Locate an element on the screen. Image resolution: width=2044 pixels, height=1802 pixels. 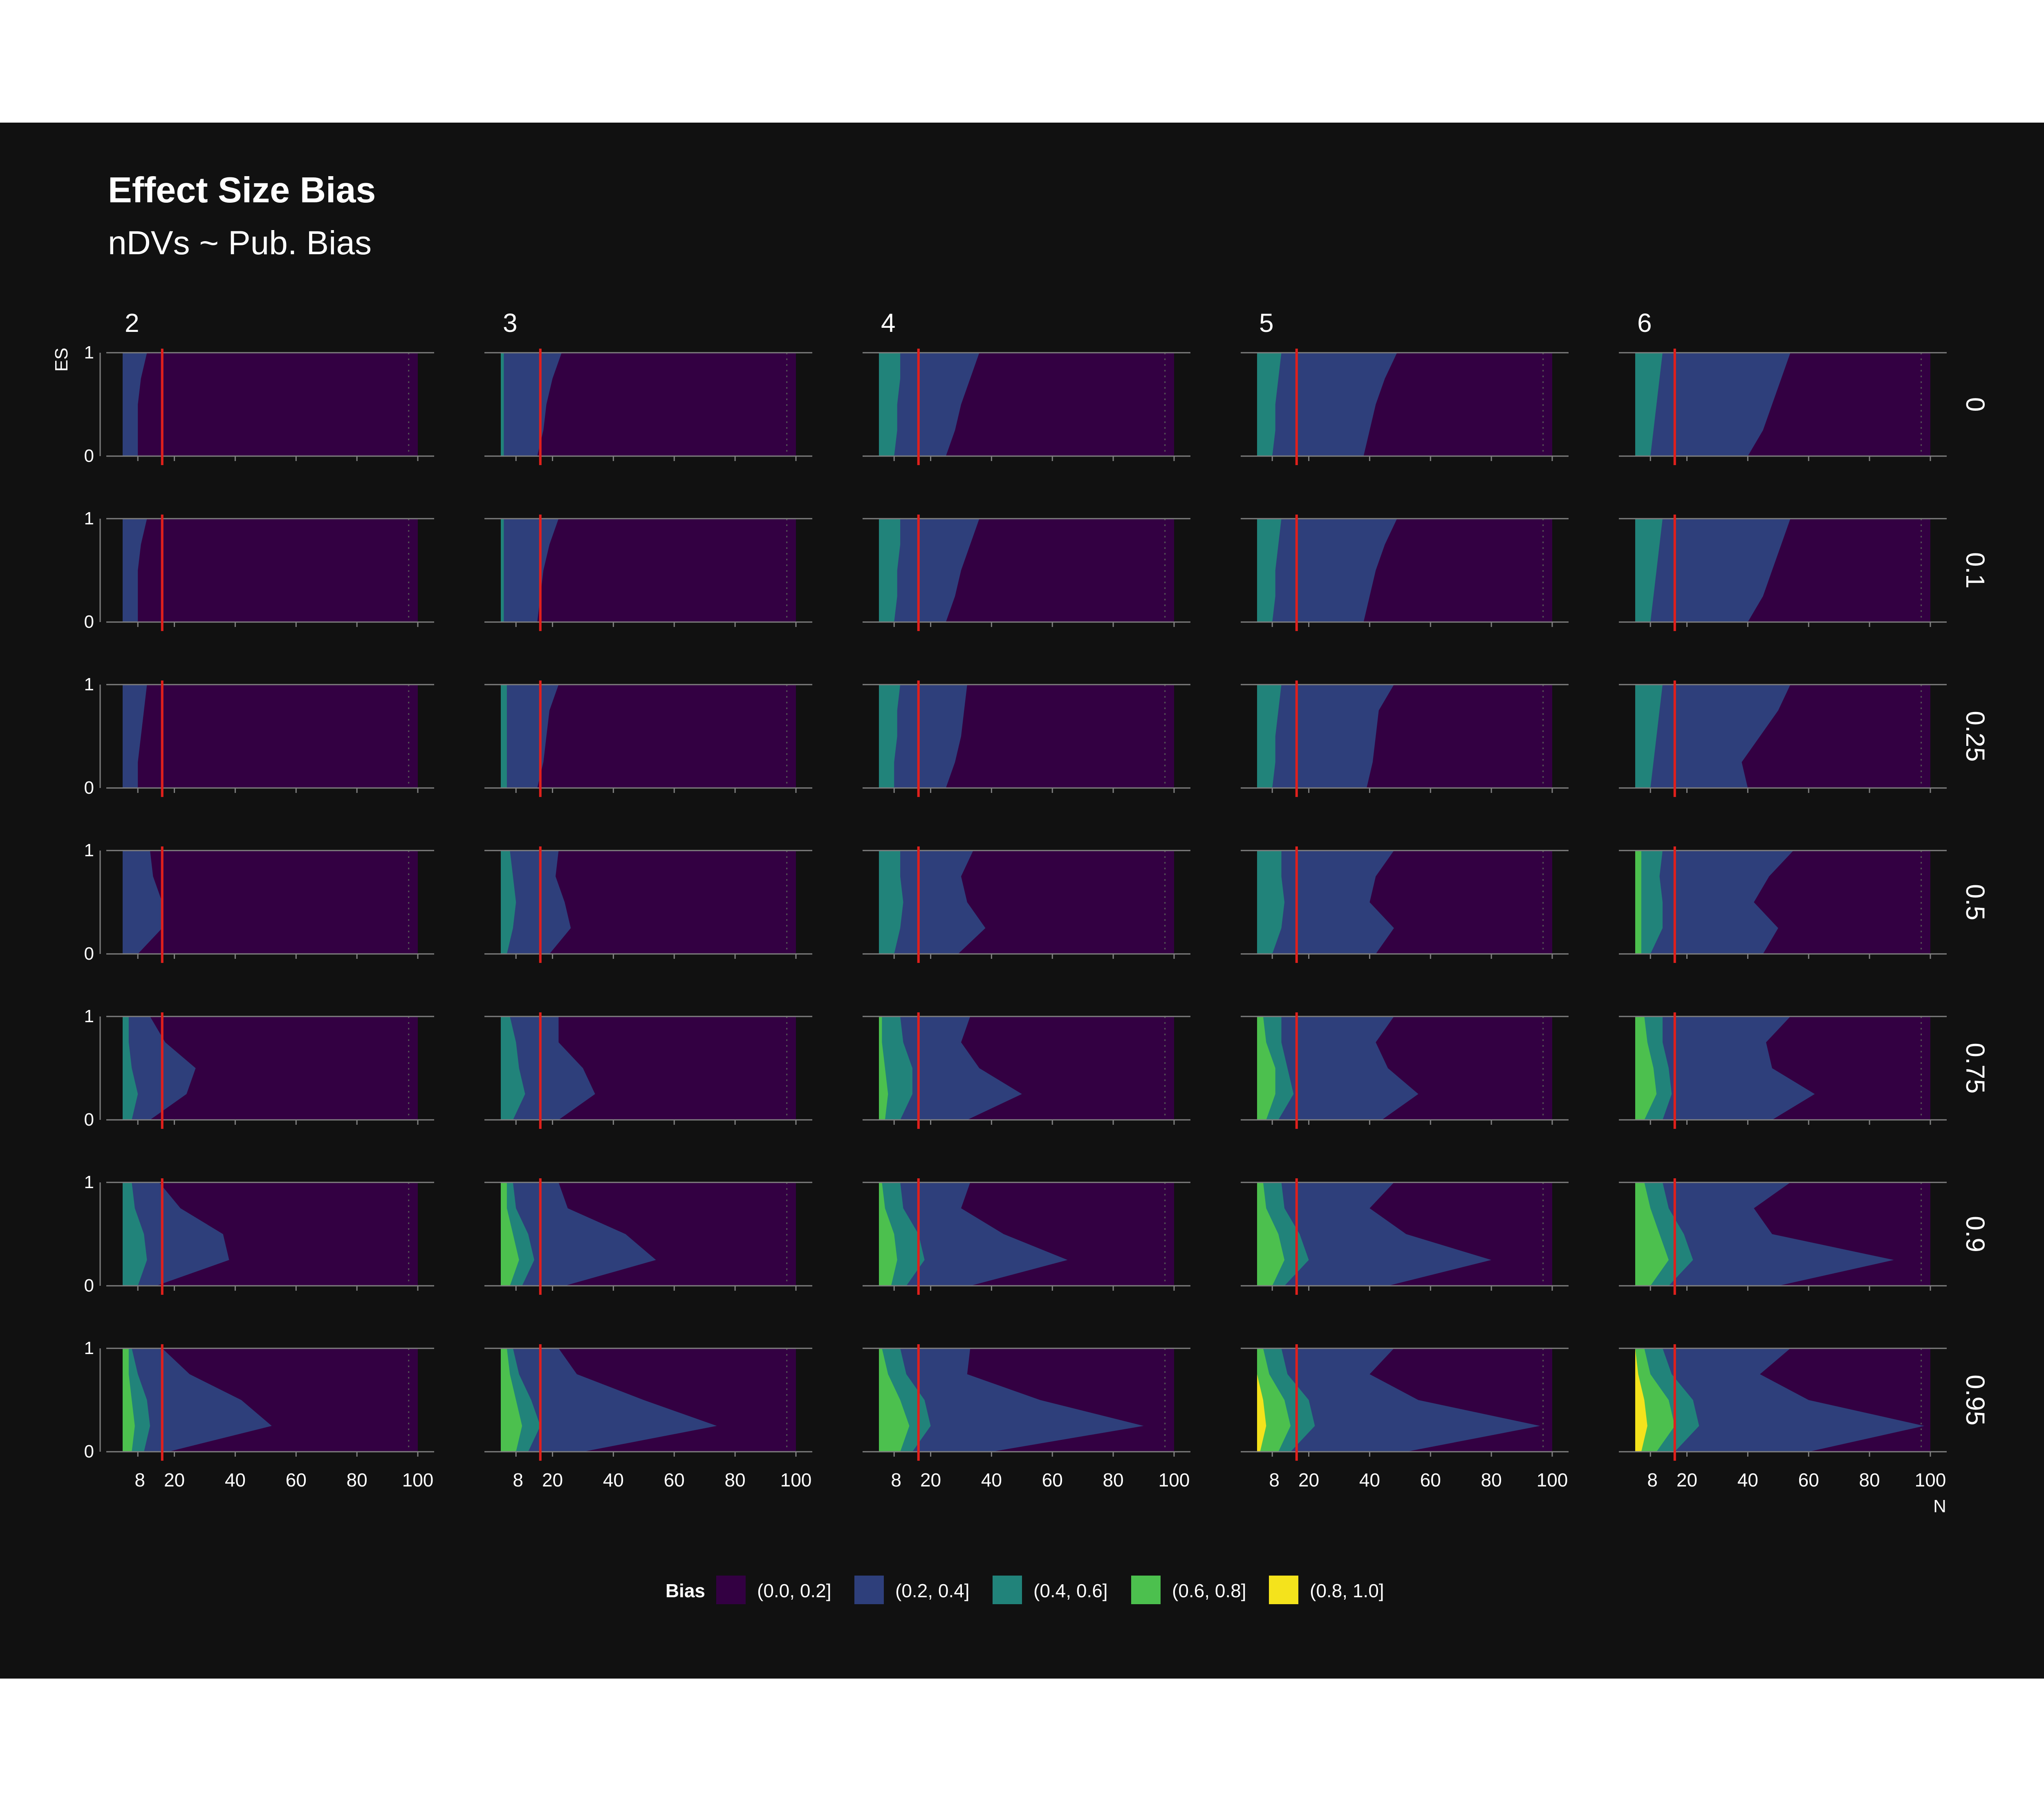
y-axis-label: ES is located at coordinates (62, 360).